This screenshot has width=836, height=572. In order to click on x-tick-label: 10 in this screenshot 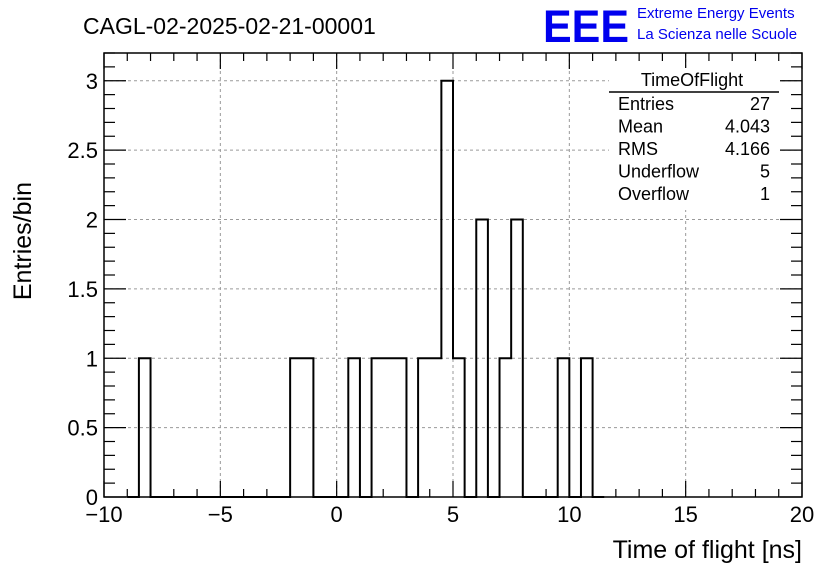, I will do `click(569, 514)`.